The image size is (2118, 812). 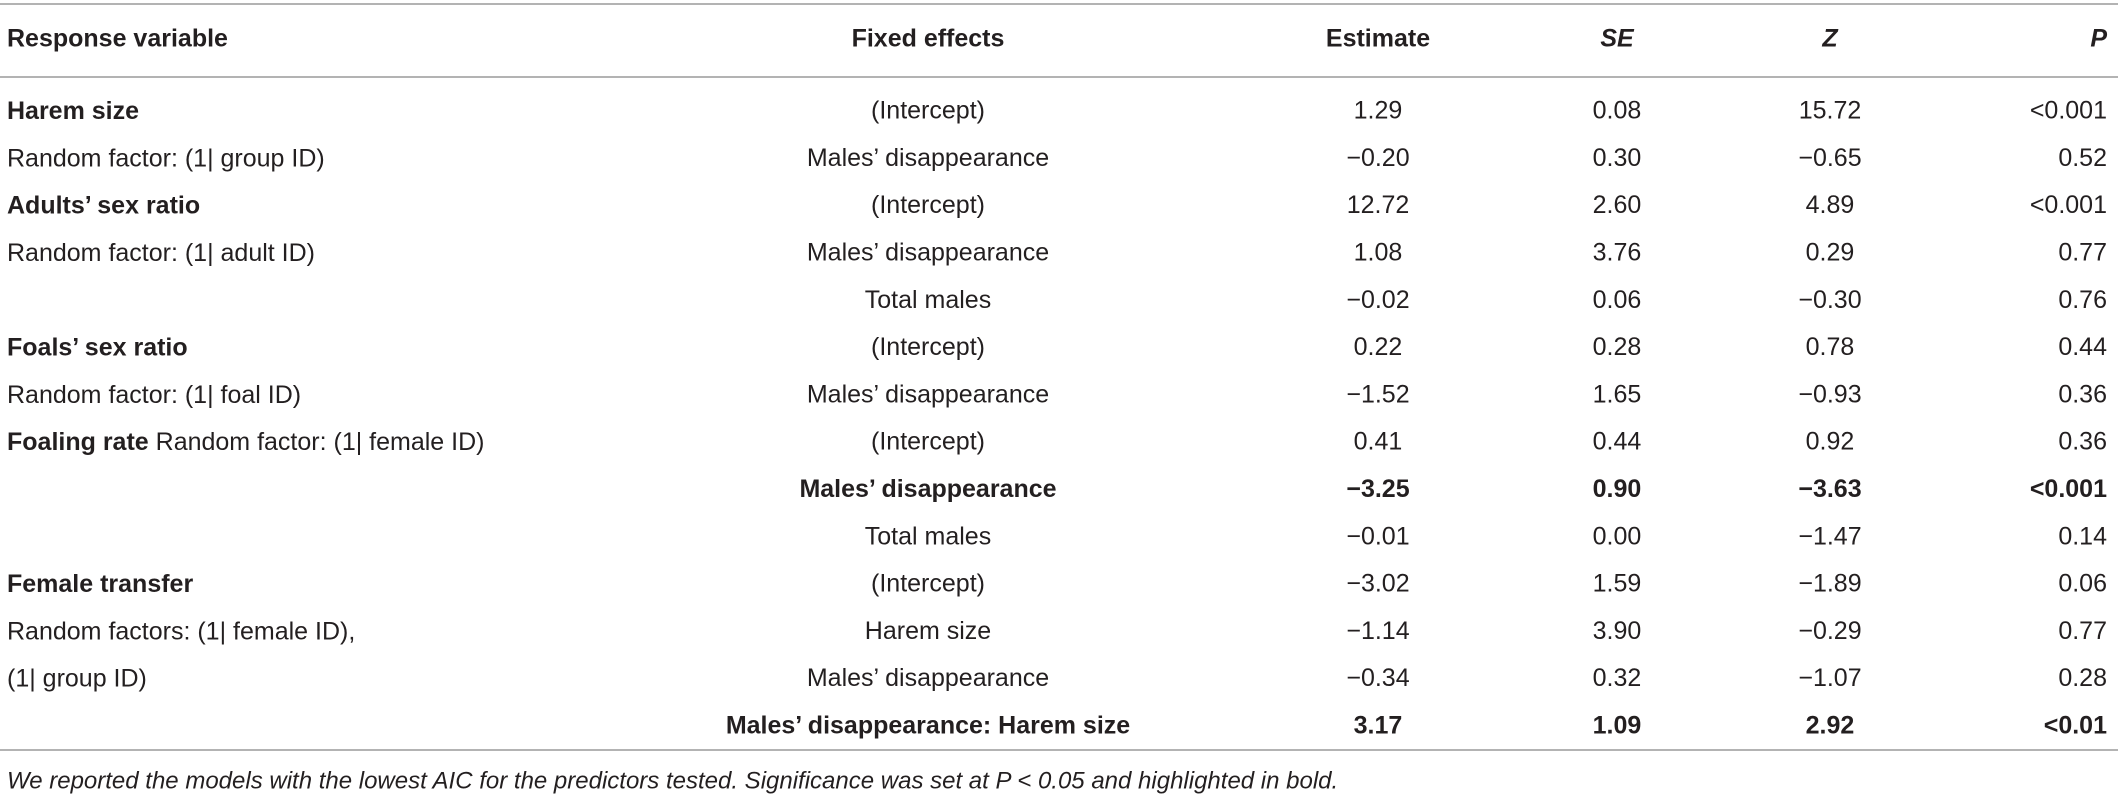 I want to click on se-cell: 1.65, so click(x=1617, y=394).